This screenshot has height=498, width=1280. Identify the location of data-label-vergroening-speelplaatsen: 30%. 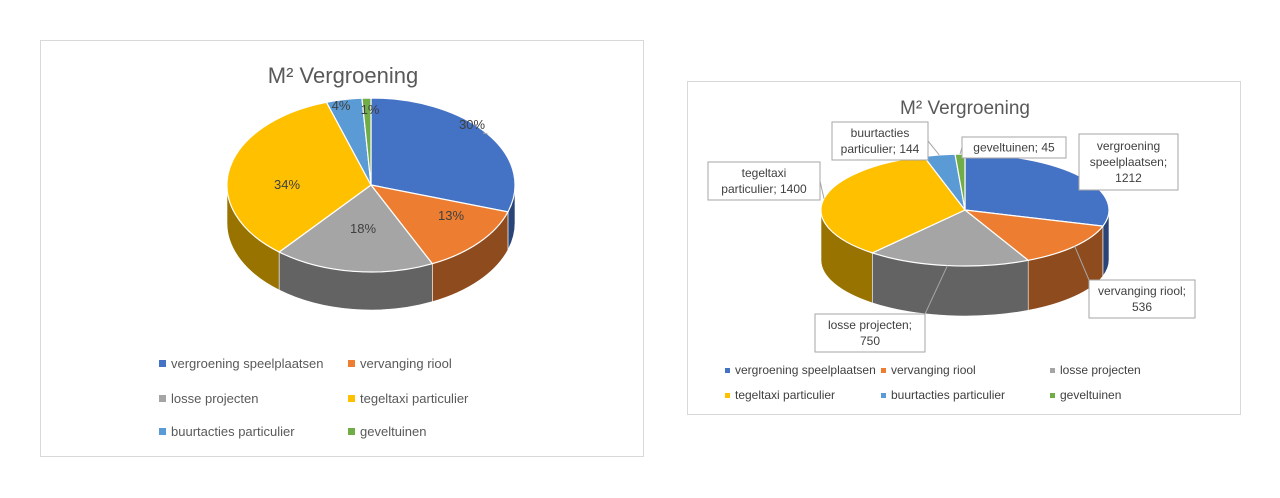
(472, 124).